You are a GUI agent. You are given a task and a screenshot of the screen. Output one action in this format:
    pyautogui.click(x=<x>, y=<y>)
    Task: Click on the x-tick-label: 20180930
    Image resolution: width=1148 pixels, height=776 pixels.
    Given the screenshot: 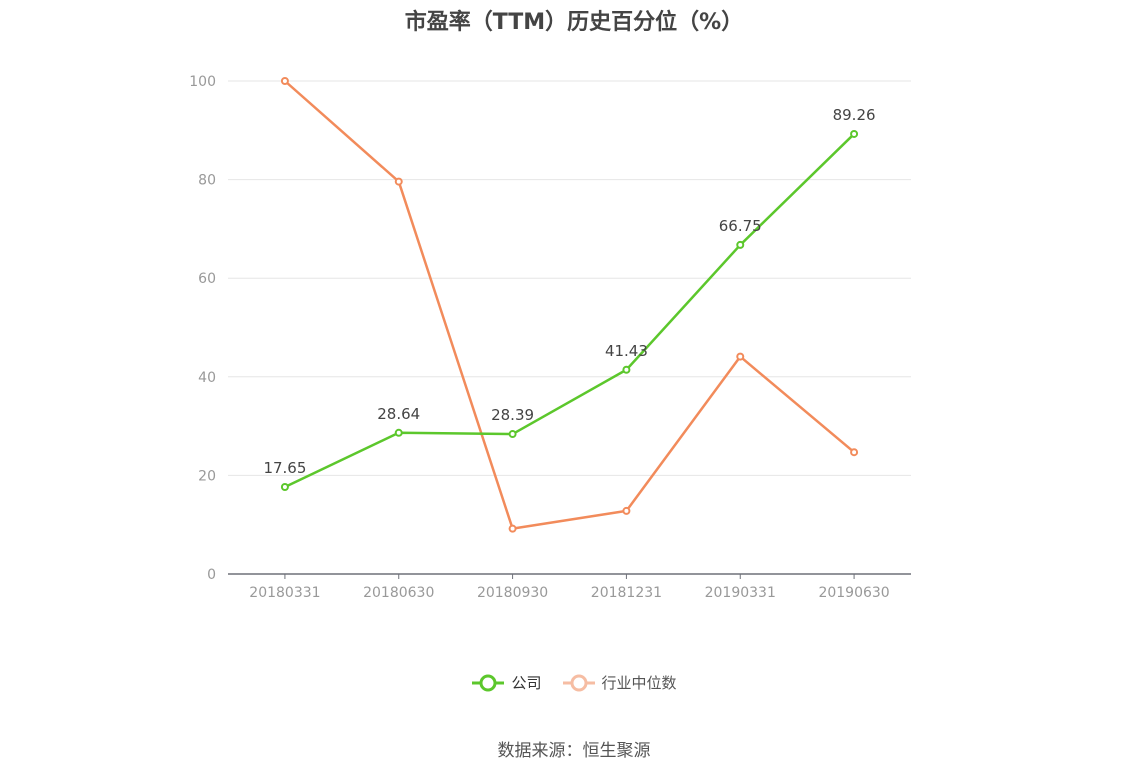 What is the action you would take?
    pyautogui.click(x=512, y=593)
    